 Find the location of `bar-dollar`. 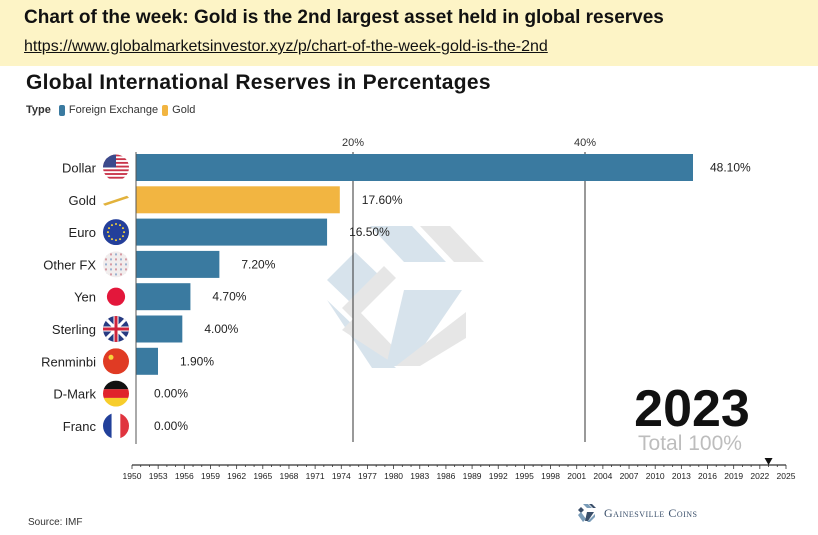

bar-dollar is located at coordinates (414, 167).